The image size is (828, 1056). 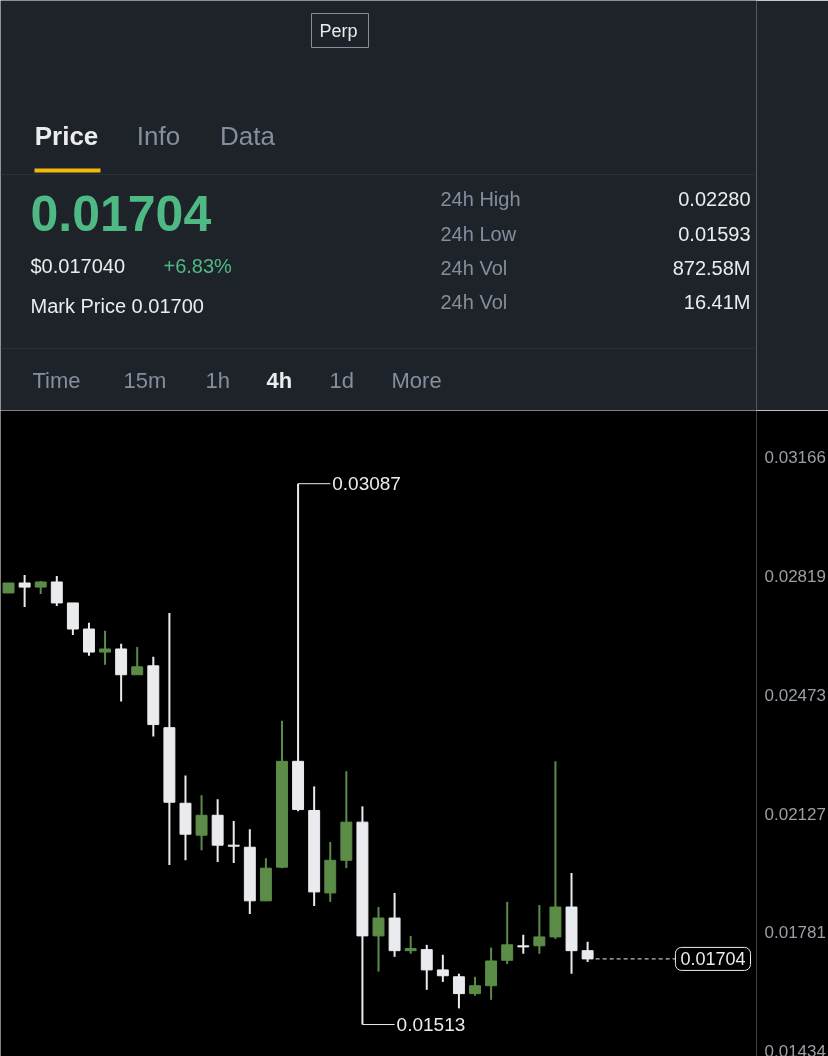 What do you see at coordinates (366, 484) in the screenshot?
I see `annotation: 0.03087` at bounding box center [366, 484].